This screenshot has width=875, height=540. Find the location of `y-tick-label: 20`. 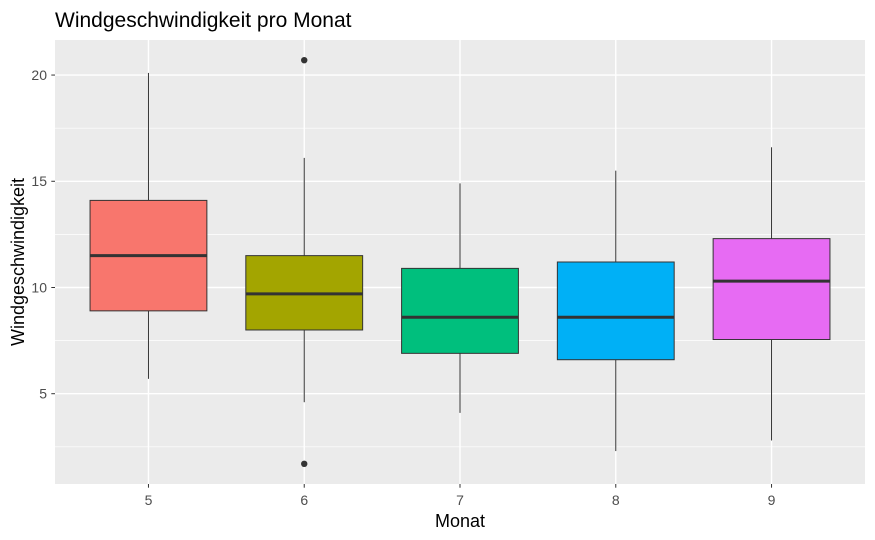

y-tick-label: 20 is located at coordinates (39, 75).